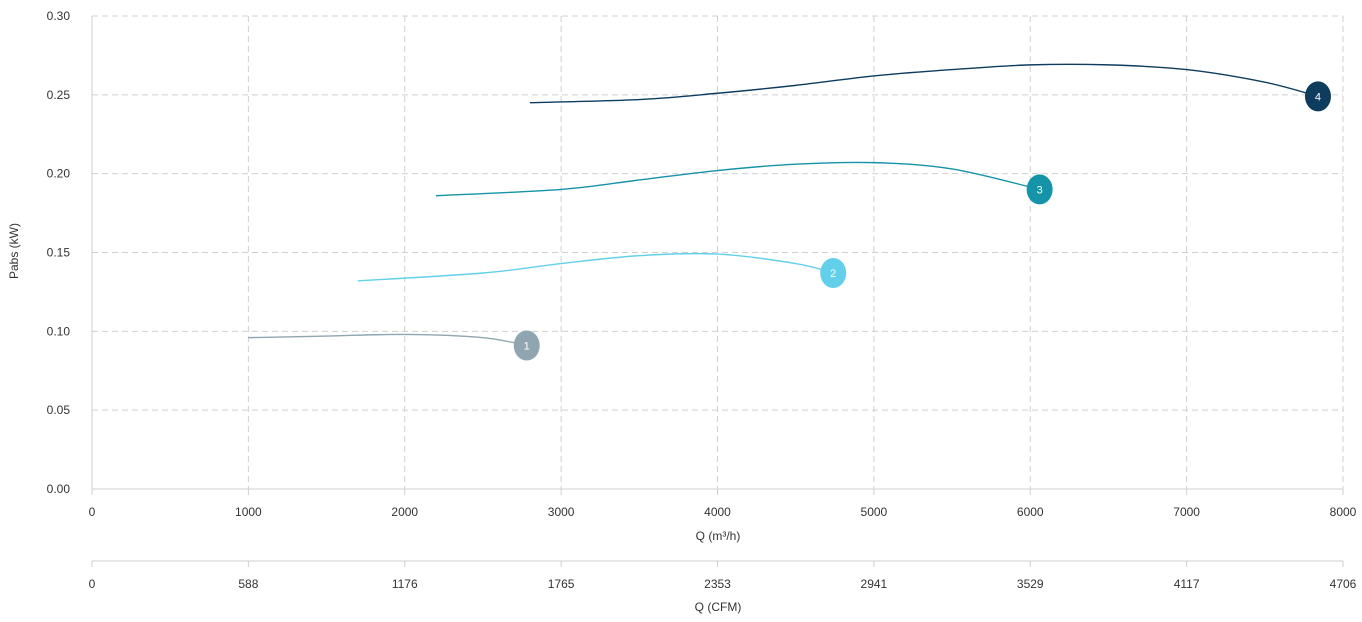 The width and height of the screenshot is (1362, 622). Describe the element at coordinates (874, 584) in the screenshot. I see `secondary-x-tick-label: 2941` at that location.